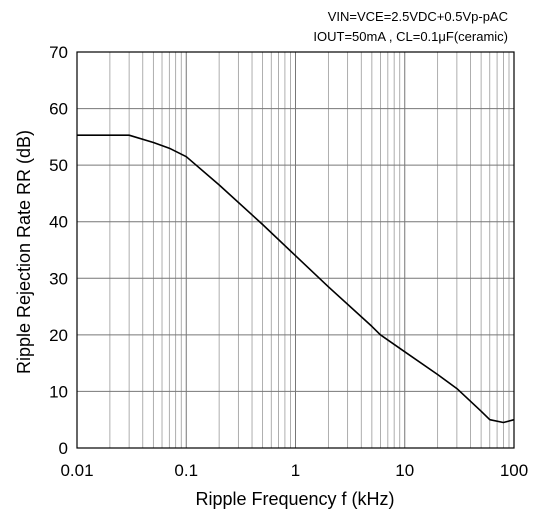 The height and width of the screenshot is (517, 542). I want to click on y-tick-label: 20, so click(58, 335).